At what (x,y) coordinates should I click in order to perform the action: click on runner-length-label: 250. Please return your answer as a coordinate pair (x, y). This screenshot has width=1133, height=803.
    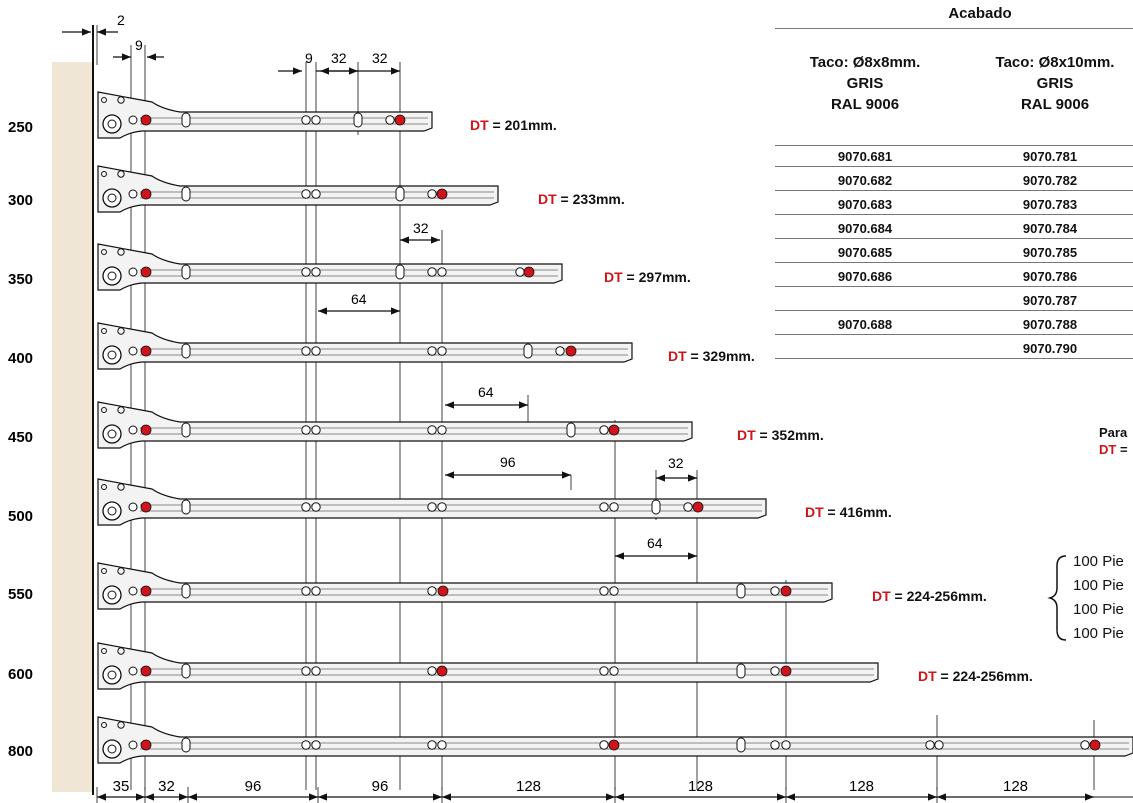
    Looking at the image, I should click on (20, 127).